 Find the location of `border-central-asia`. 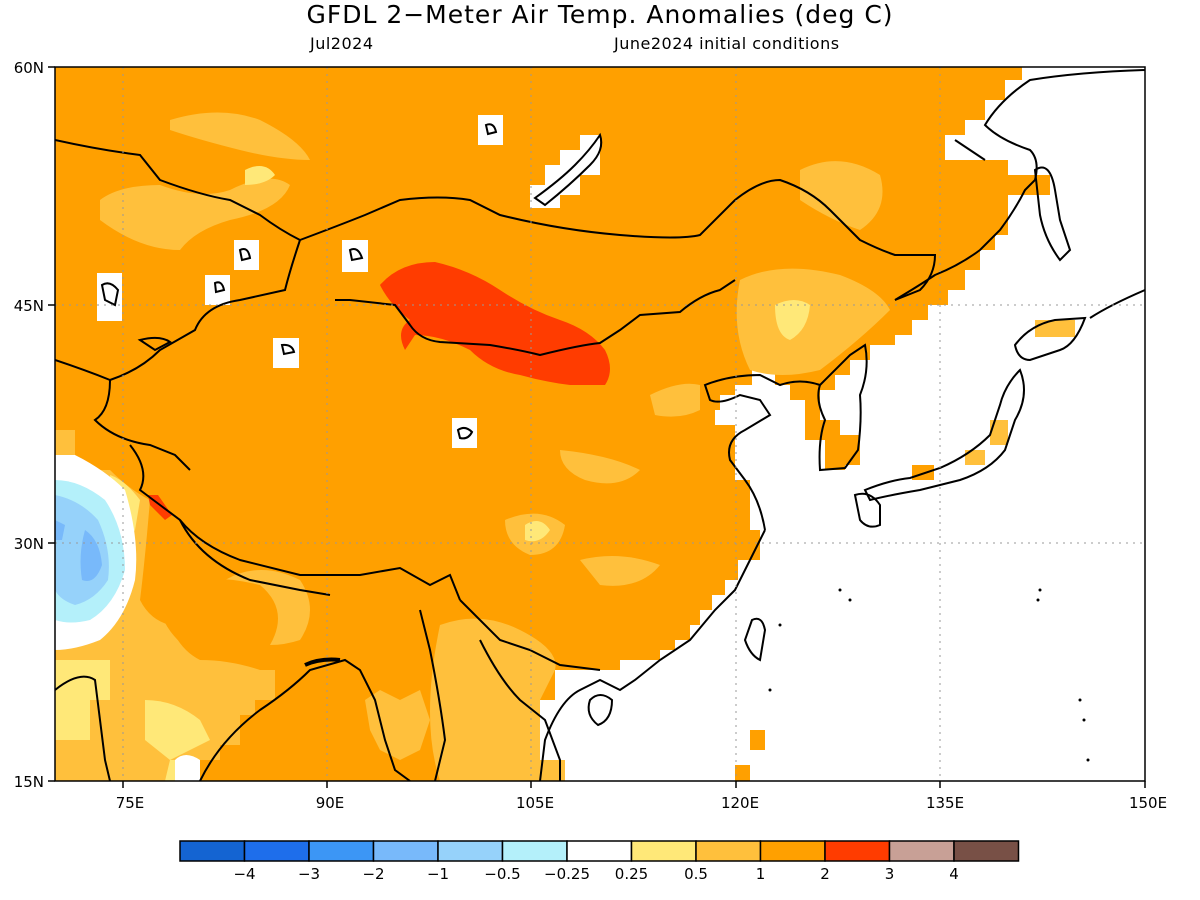

border-central-asia is located at coordinates (123, 415).